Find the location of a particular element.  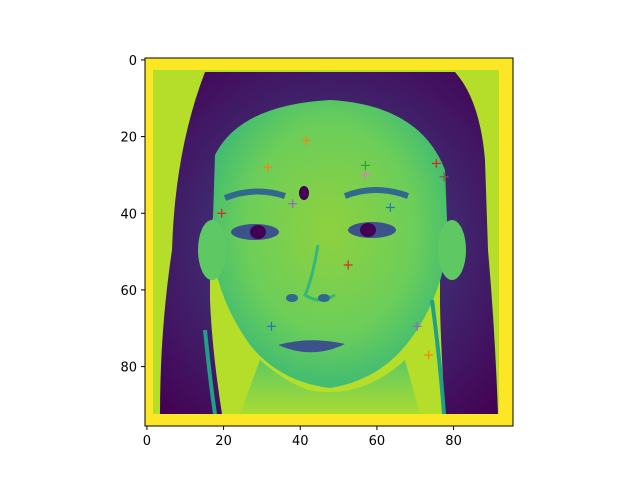

lips is located at coordinates (311, 346).